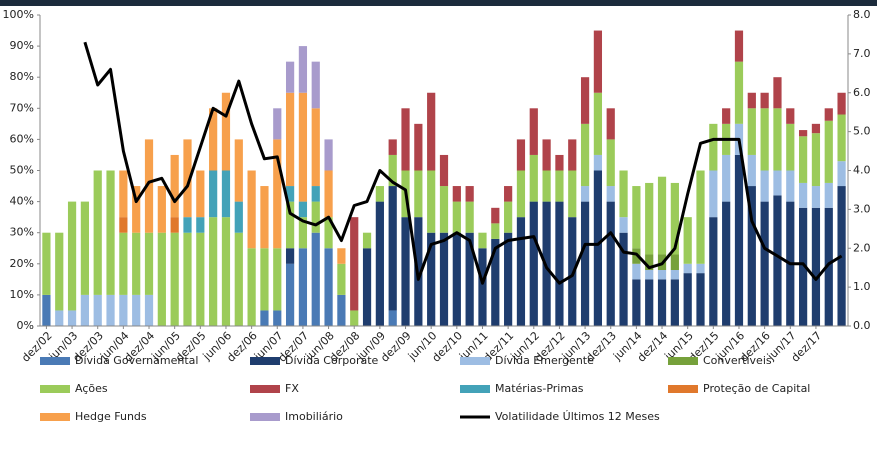 Image resolution: width=877 pixels, height=458 pixels. Describe the element at coordinates (22, 76) in the screenshot. I see `y-tick-label: 80%` at that location.